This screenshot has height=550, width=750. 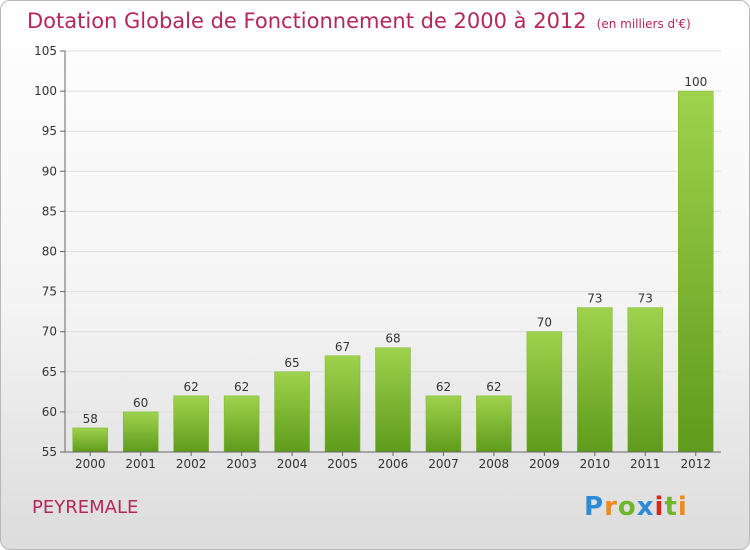 I want to click on data-label: 70, so click(x=544, y=323).